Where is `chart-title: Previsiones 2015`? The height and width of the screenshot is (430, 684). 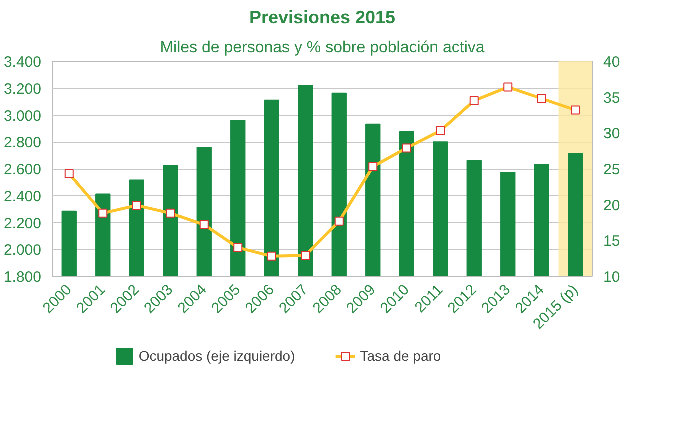
chart-title: Previsiones 2015 is located at coordinates (322, 18).